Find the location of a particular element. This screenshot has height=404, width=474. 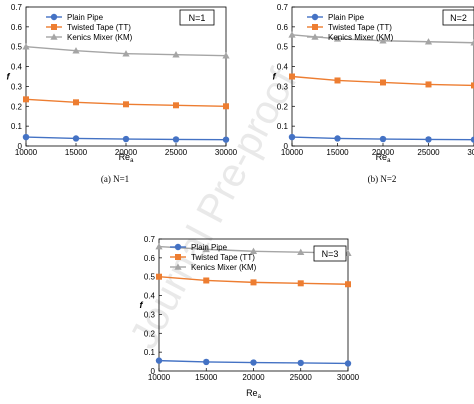

series-triangle is located at coordinates (126, 51).